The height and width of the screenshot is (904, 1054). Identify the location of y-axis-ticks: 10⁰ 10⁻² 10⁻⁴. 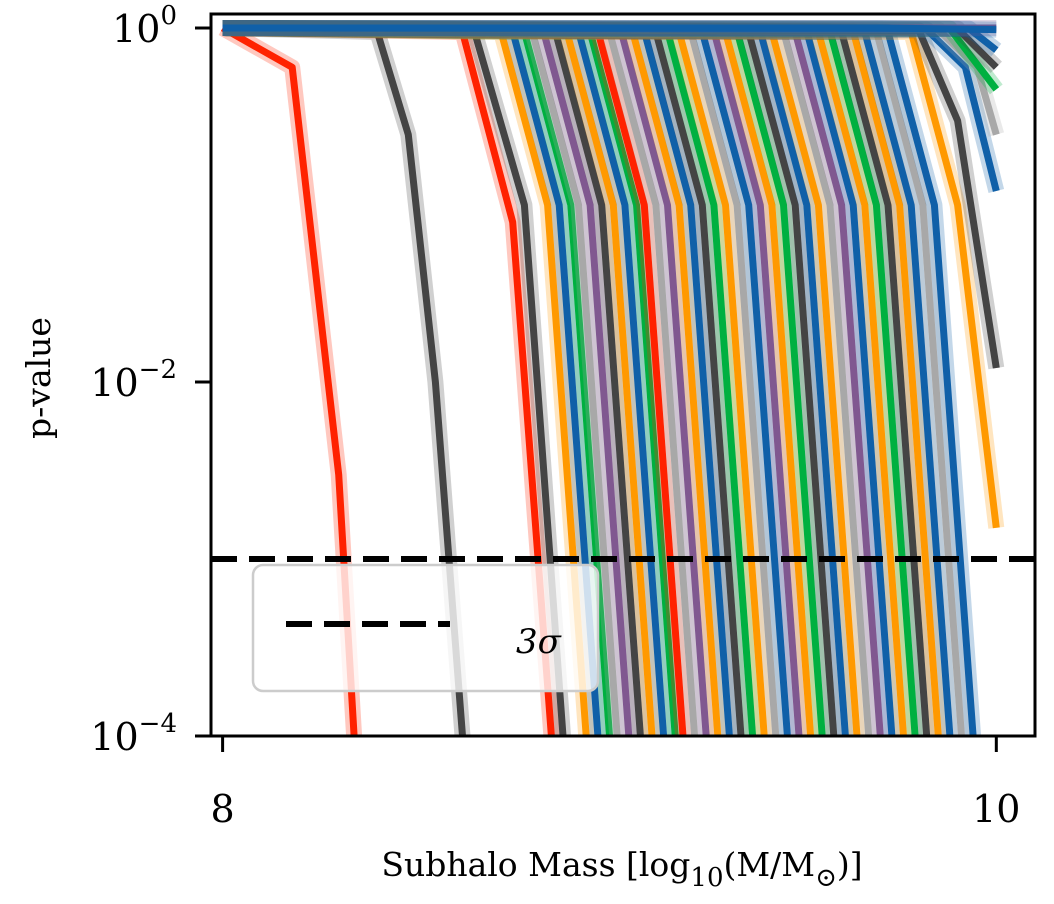
(150, 380).